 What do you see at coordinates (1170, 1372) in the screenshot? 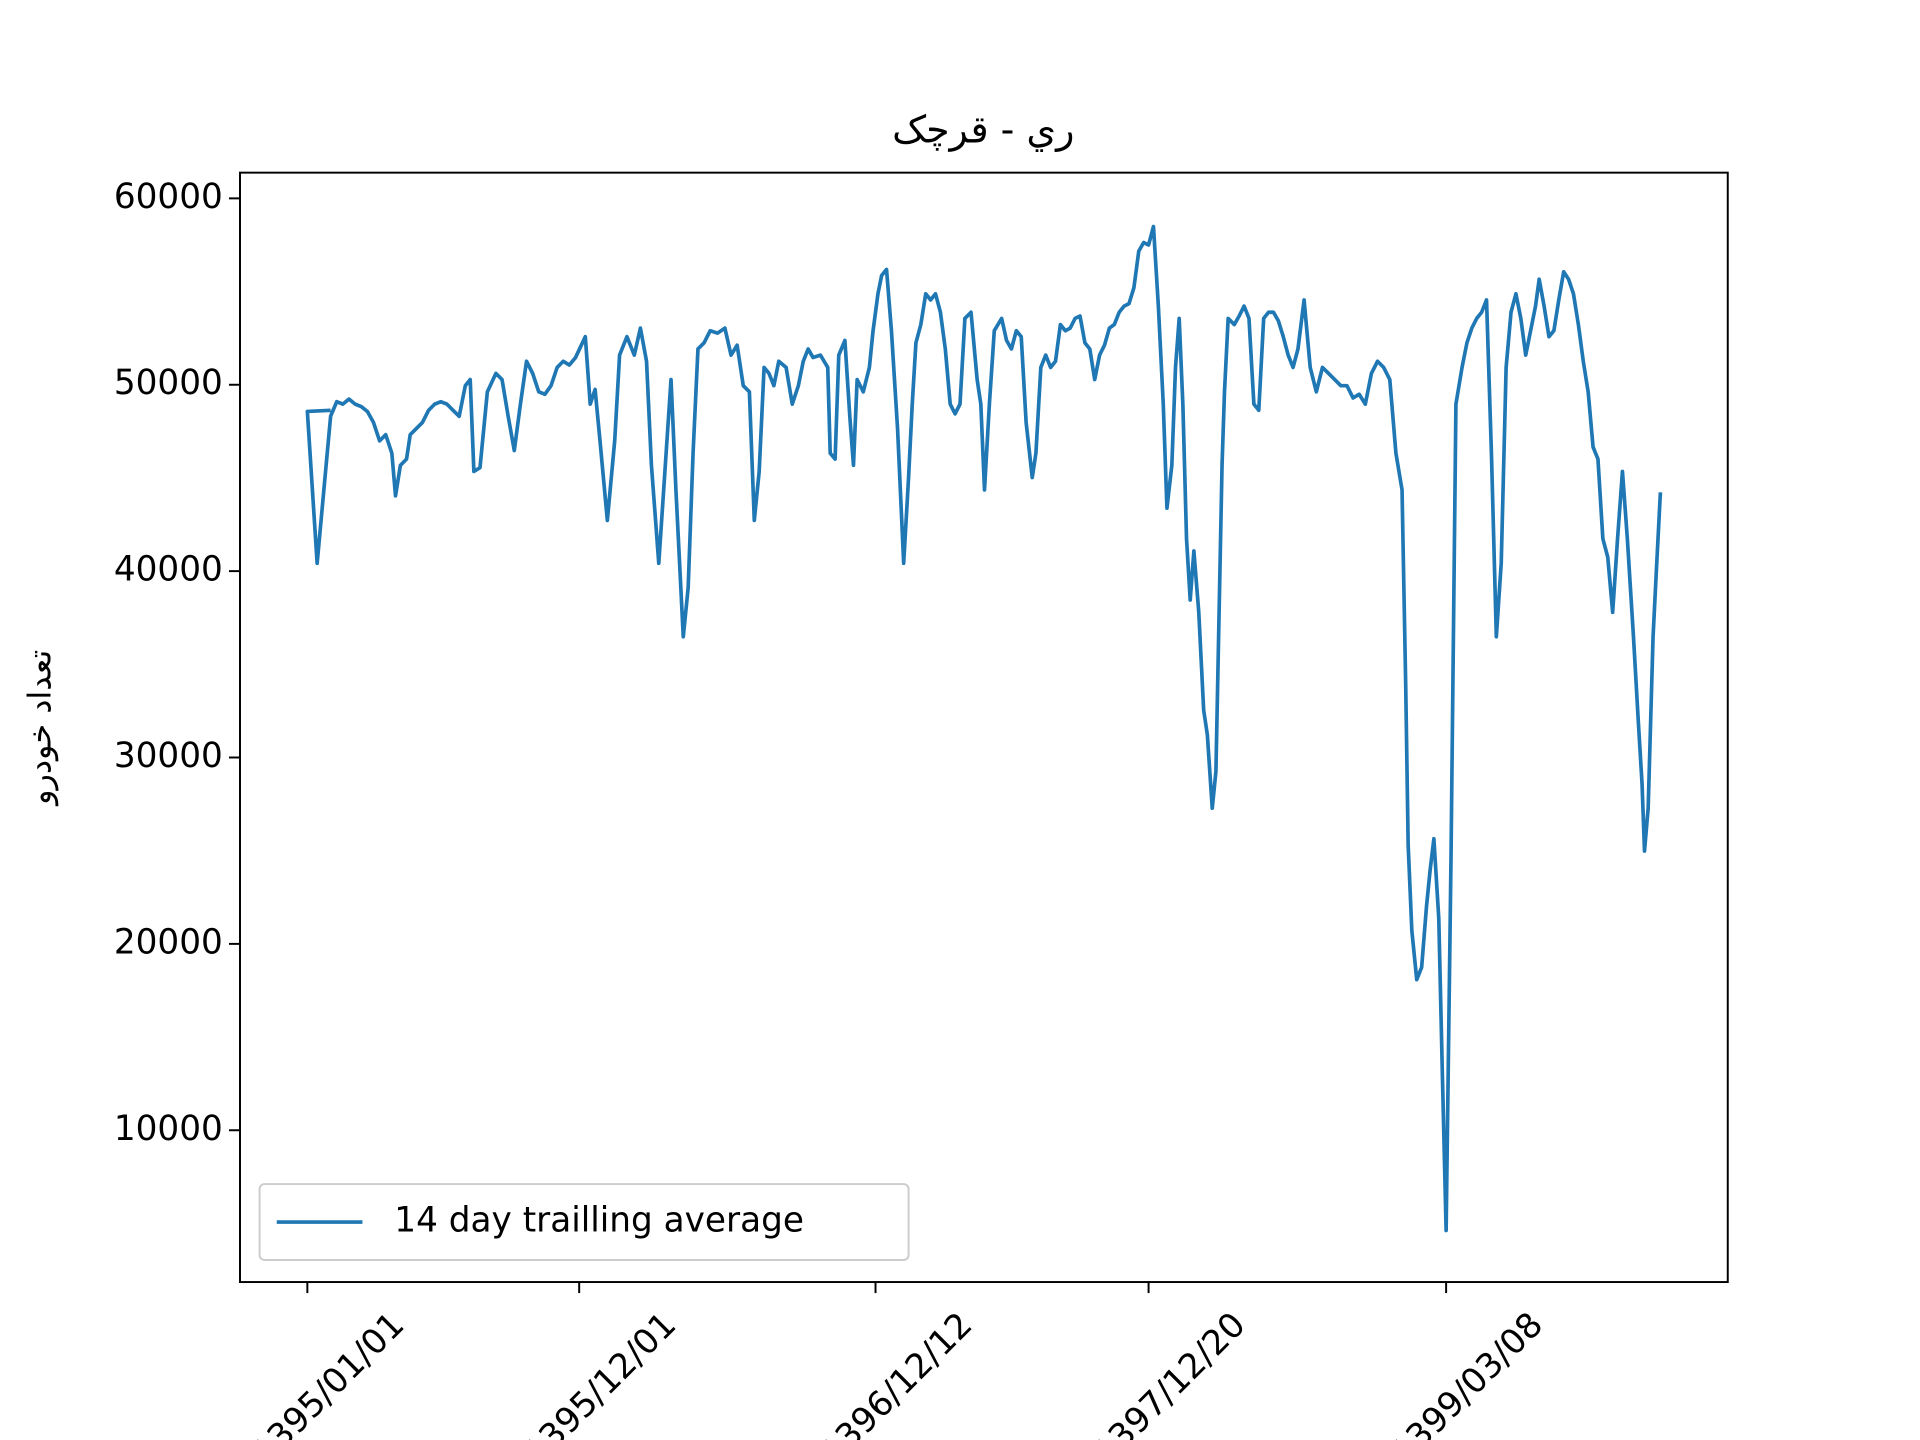
I see `x-tick-label: 1397/12/20` at bounding box center [1170, 1372].